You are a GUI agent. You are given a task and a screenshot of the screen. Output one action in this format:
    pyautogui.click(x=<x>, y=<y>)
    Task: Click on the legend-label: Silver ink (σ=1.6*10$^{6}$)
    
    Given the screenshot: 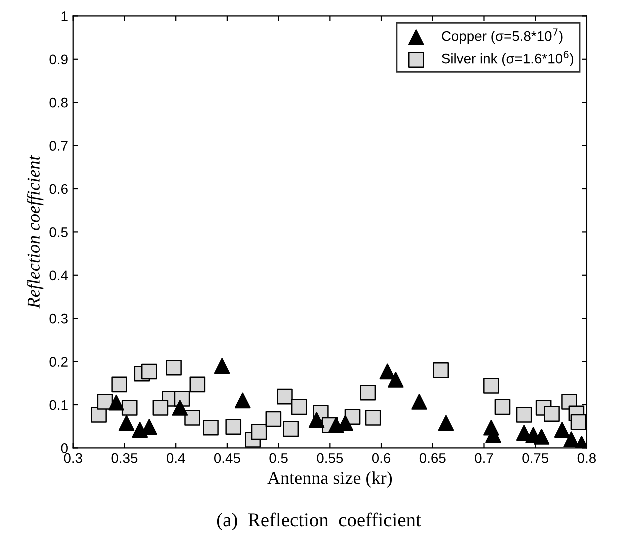 What is the action you would take?
    pyautogui.click(x=508, y=58)
    